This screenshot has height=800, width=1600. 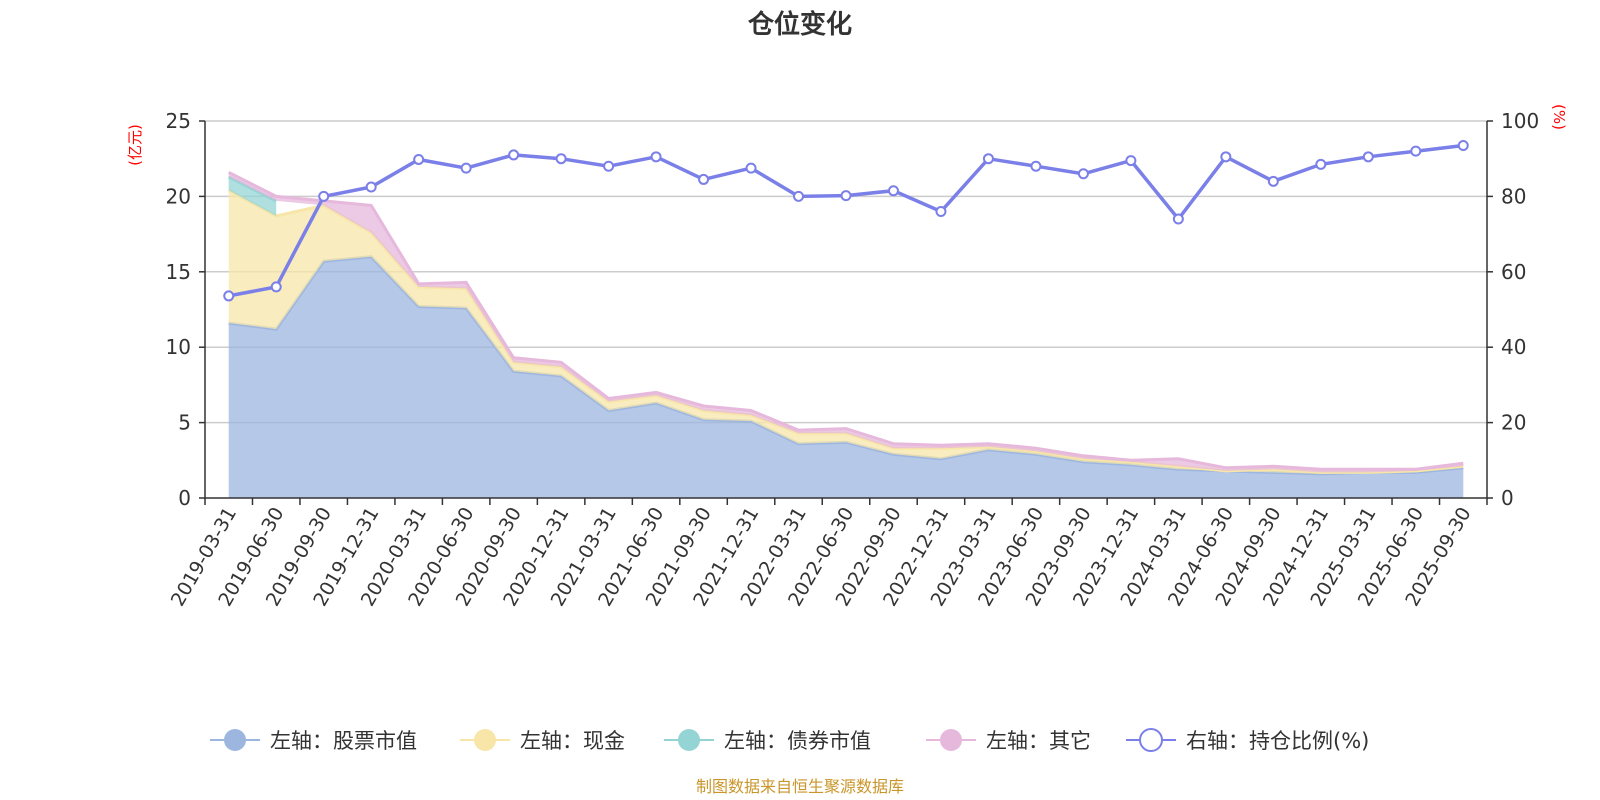 I want to click on left-axis-tick-label: 25, so click(x=178, y=121).